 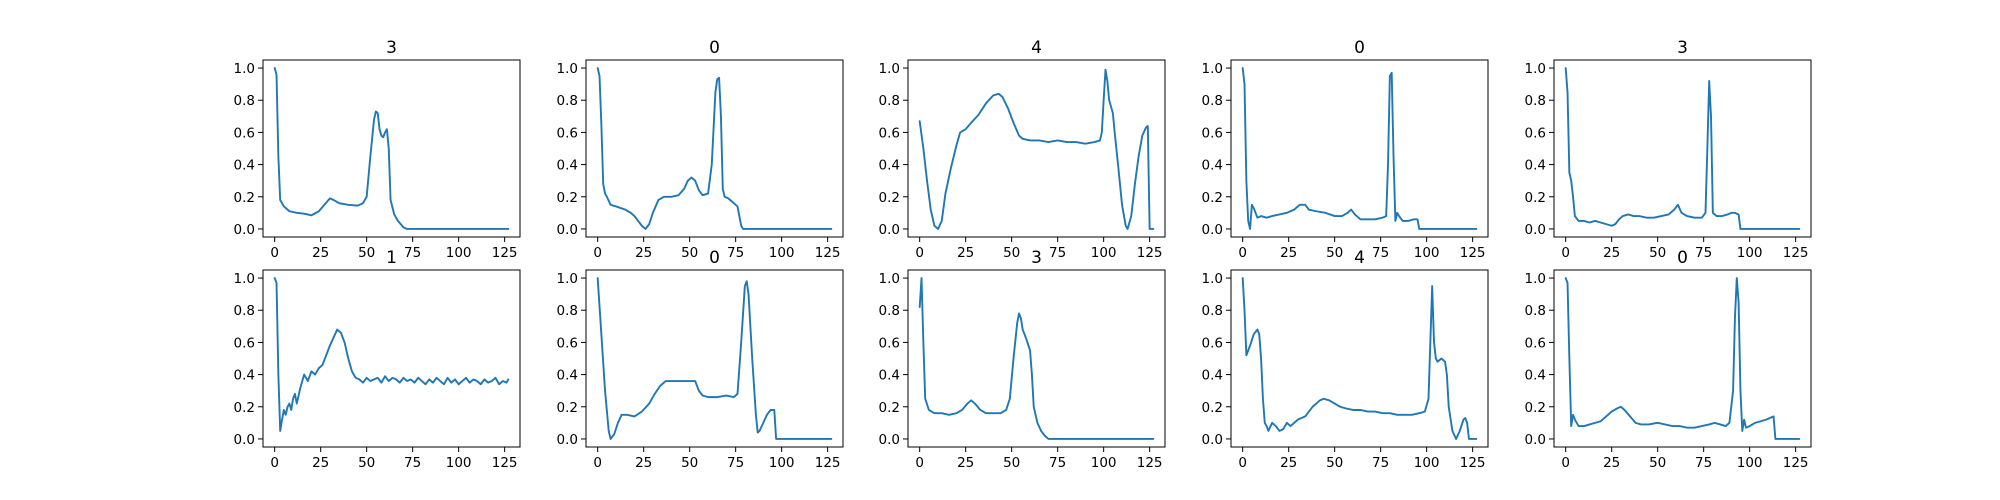 I want to click on subplot-title: 0, so click(x=714, y=48).